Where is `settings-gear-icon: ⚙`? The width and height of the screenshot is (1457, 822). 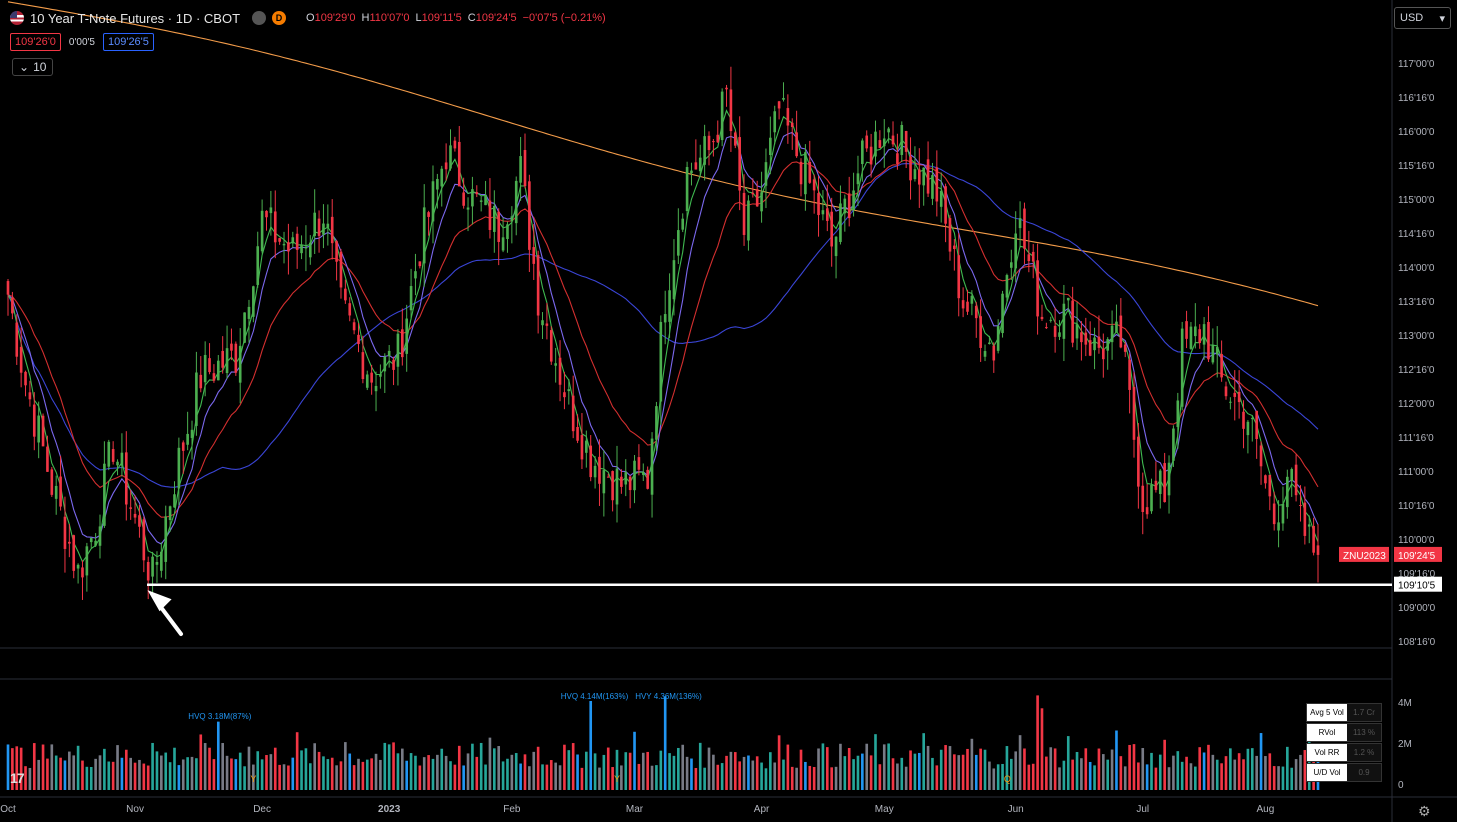 settings-gear-icon: ⚙ is located at coordinates (1424, 811).